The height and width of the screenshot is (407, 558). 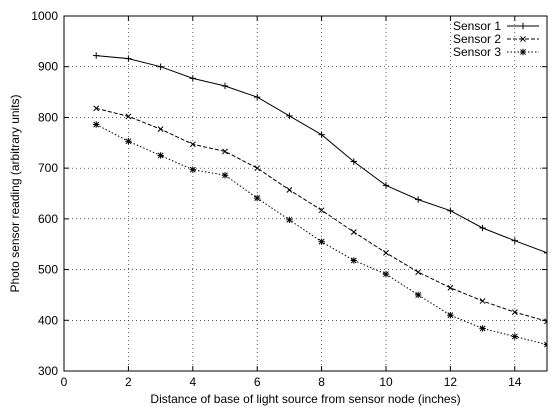 What do you see at coordinates (15, 193) in the screenshot?
I see `y-axis-label: Photo sensor reading (arbitrary units)` at bounding box center [15, 193].